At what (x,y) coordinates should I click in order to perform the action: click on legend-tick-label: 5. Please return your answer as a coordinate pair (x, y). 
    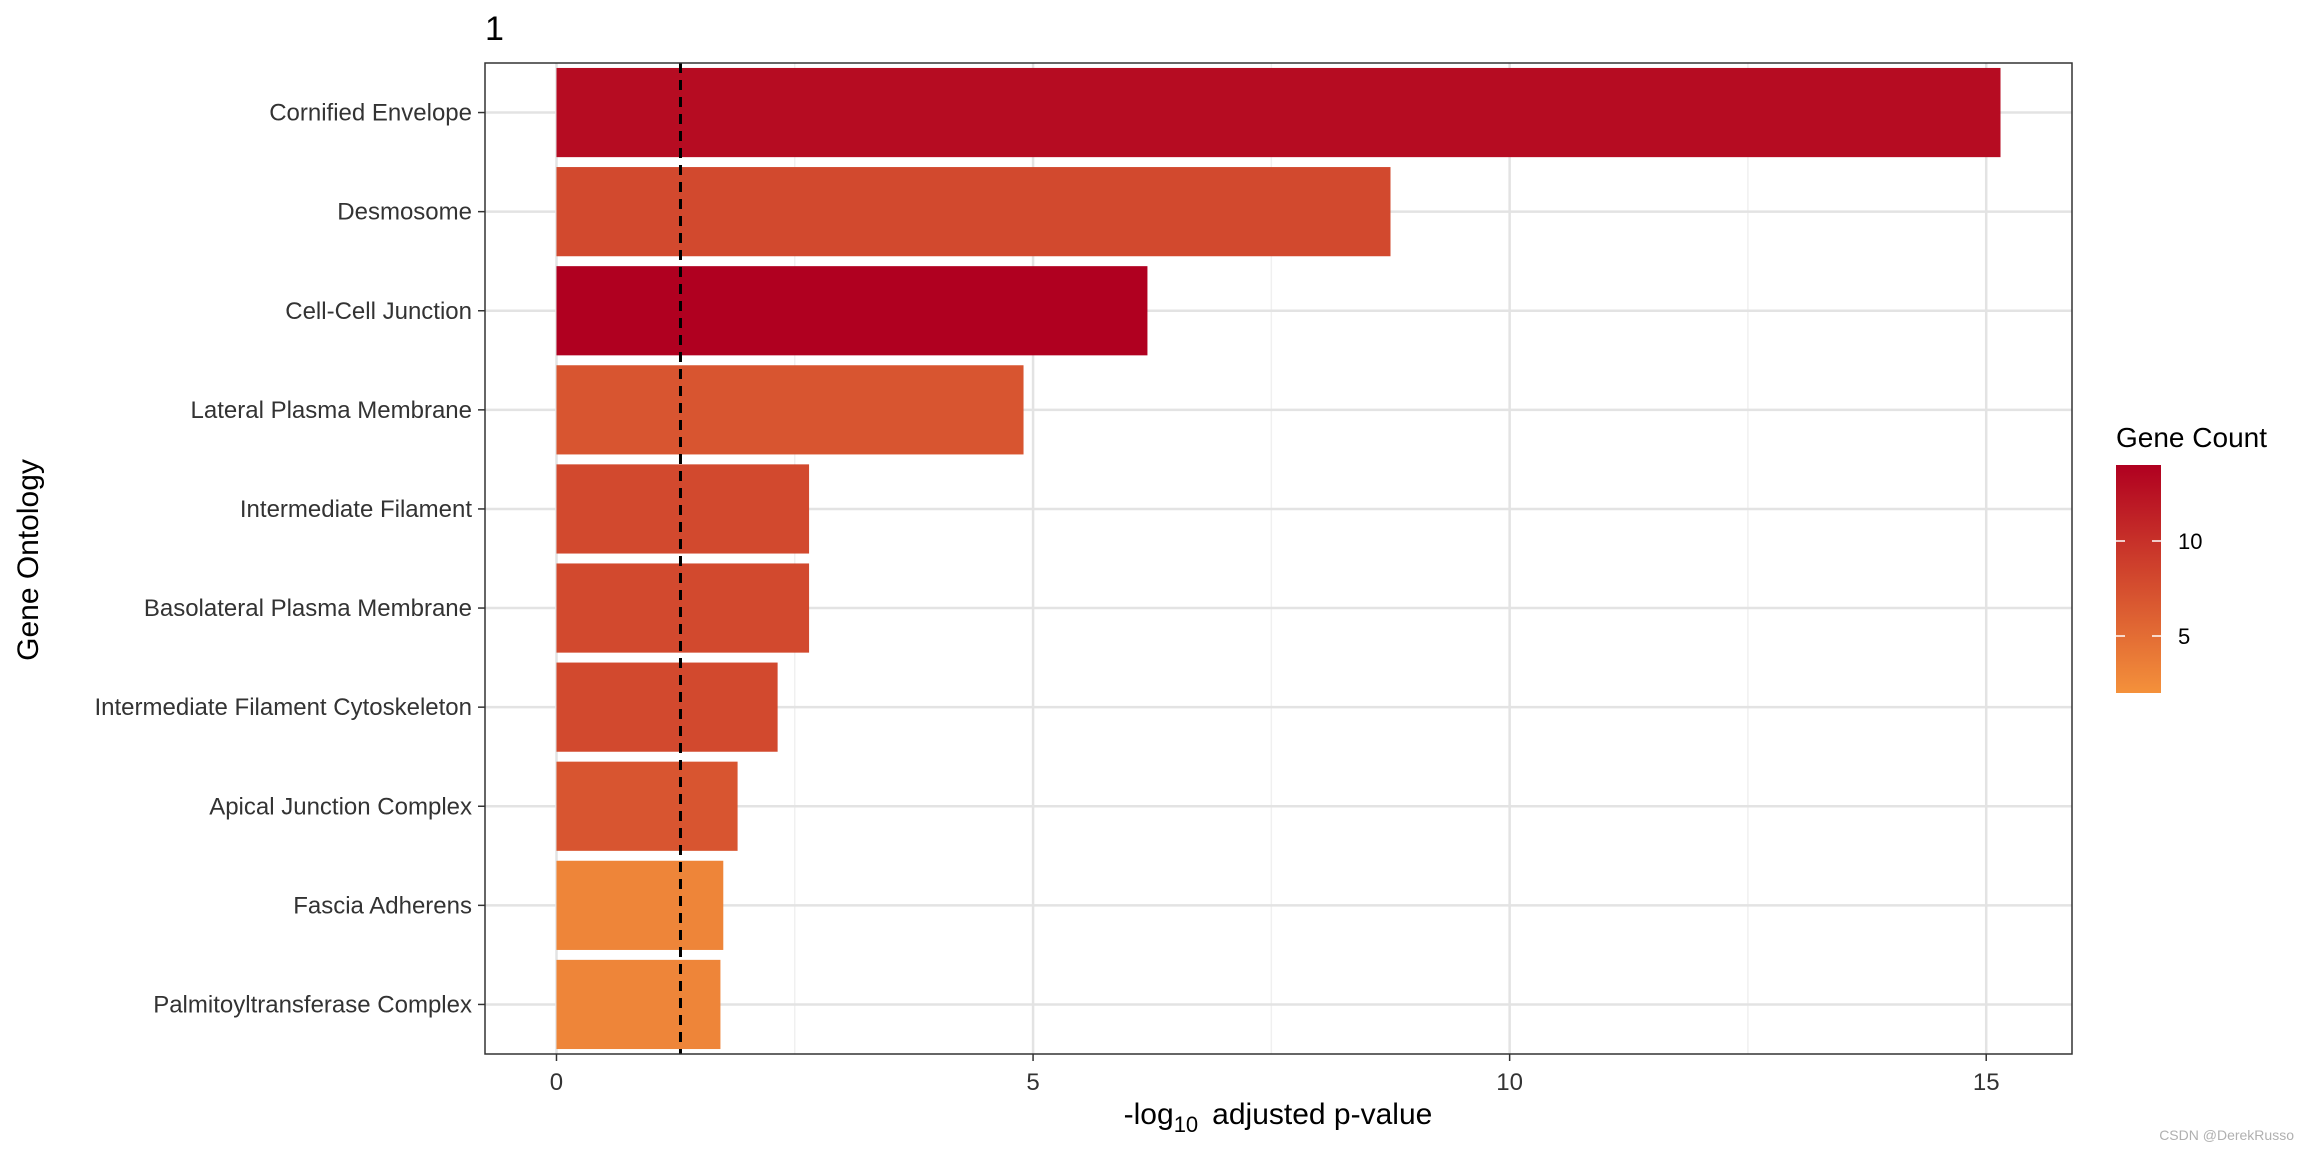
    Looking at the image, I should click on (2184, 636).